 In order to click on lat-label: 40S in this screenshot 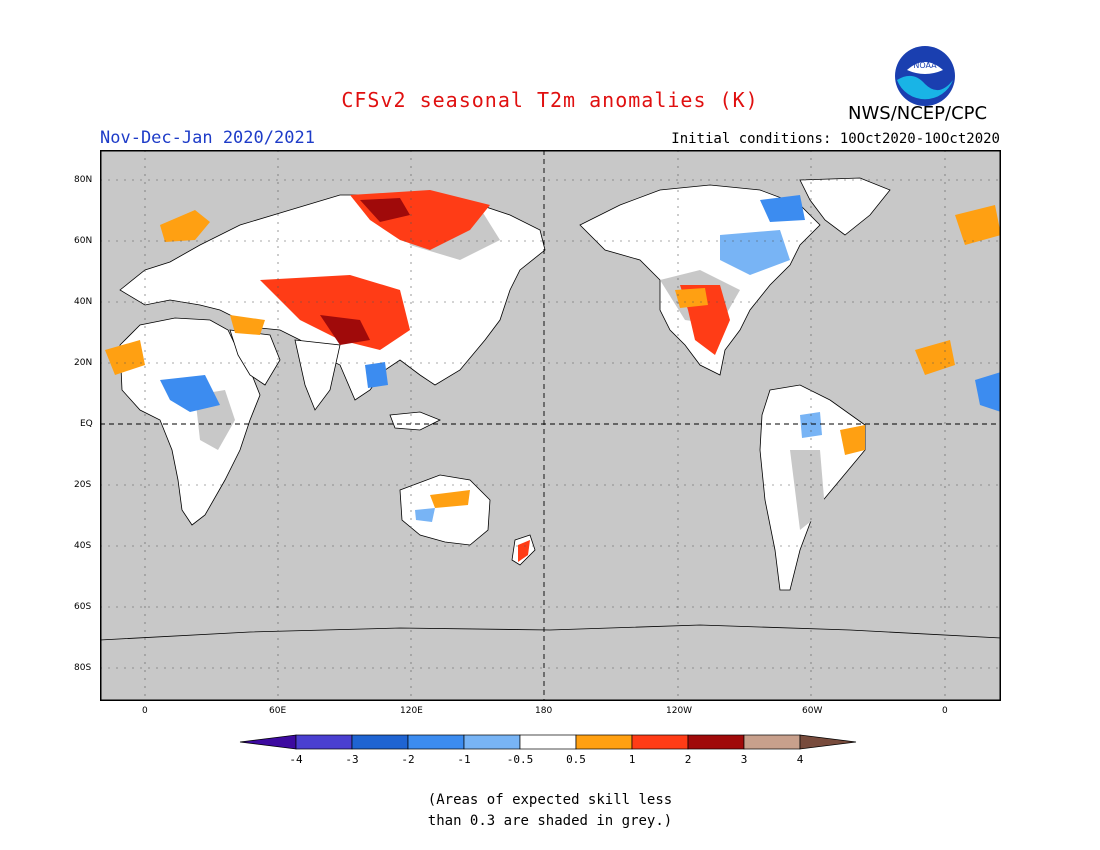, I will do `click(83, 546)`.